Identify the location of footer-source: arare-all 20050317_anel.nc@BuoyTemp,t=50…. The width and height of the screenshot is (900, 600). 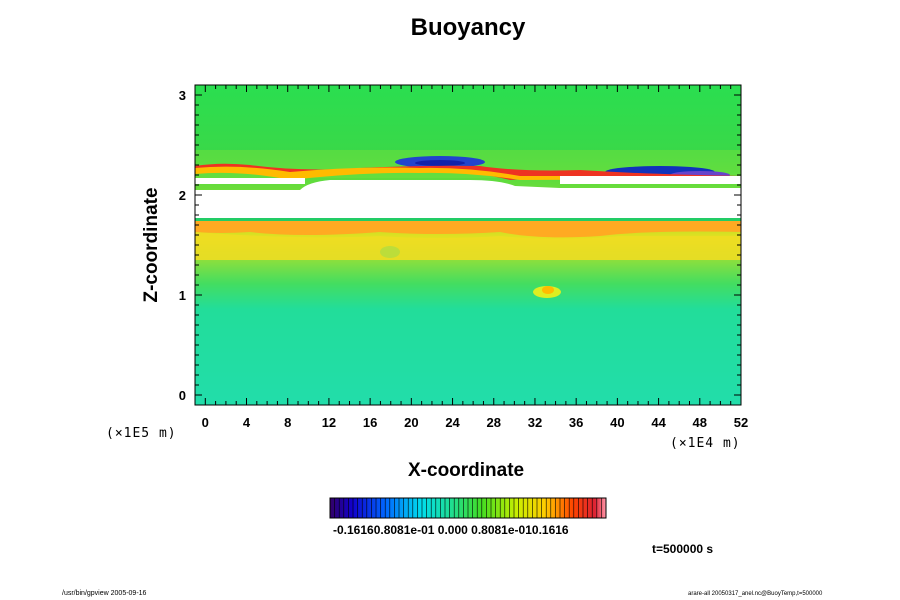
(755, 594).